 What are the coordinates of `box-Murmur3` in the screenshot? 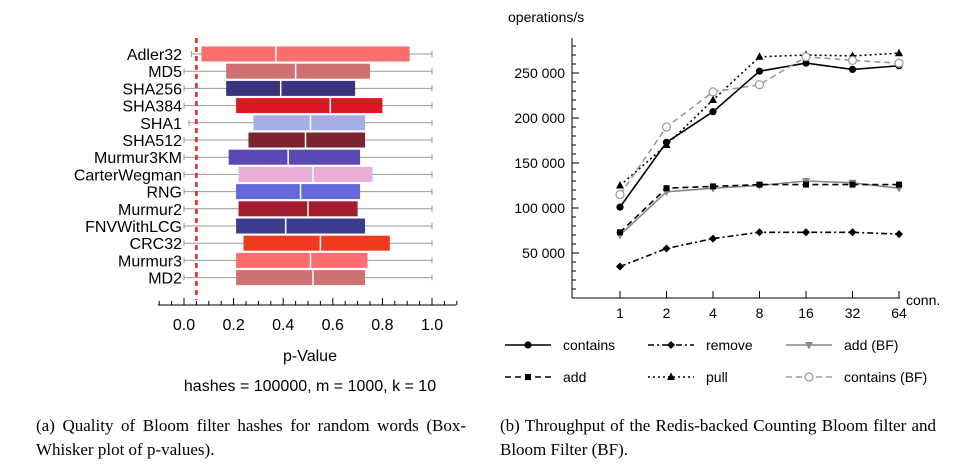 It's located at (308, 260).